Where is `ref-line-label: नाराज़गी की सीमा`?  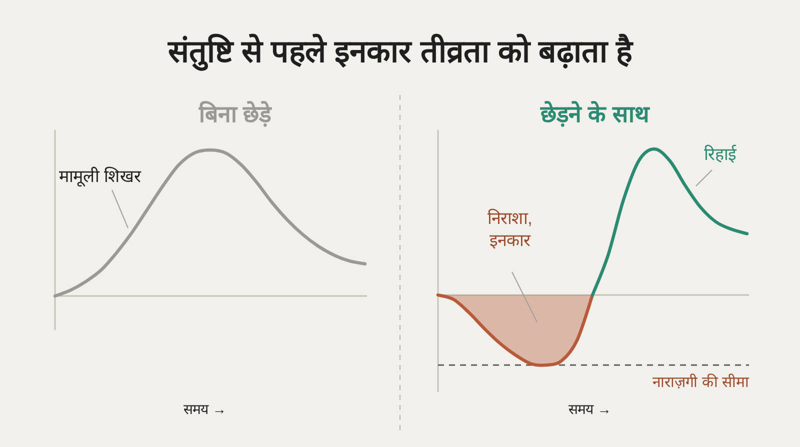
ref-line-label: नाराज़गी की सीमा is located at coordinates (701, 382).